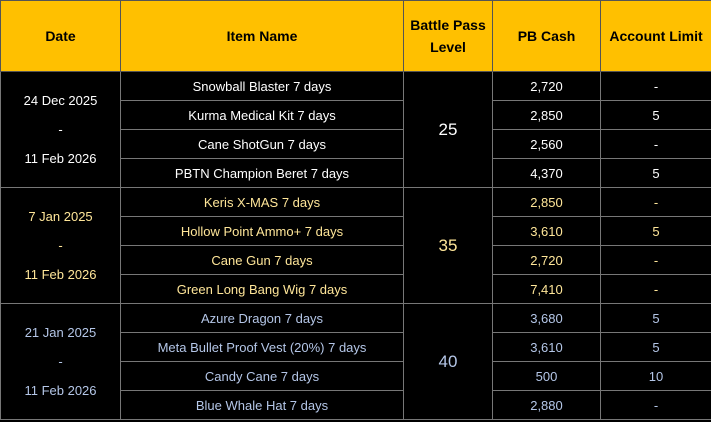  I want to click on pb-cash: 4,370, so click(546, 173).